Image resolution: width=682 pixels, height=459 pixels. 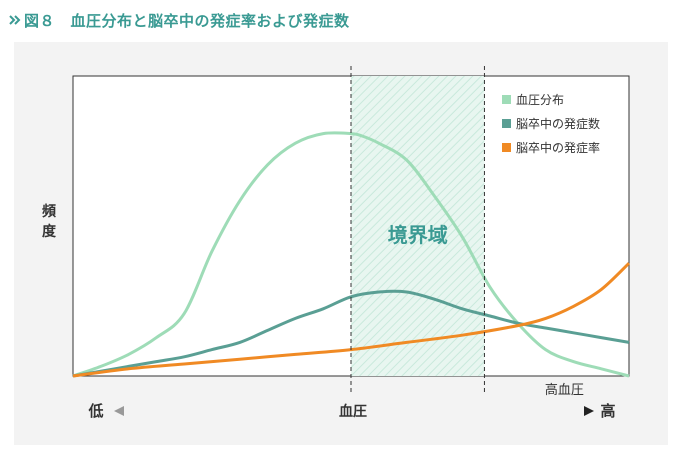 I want to click on legend-label-3: 脳卒中の発症率, so click(x=558, y=147).